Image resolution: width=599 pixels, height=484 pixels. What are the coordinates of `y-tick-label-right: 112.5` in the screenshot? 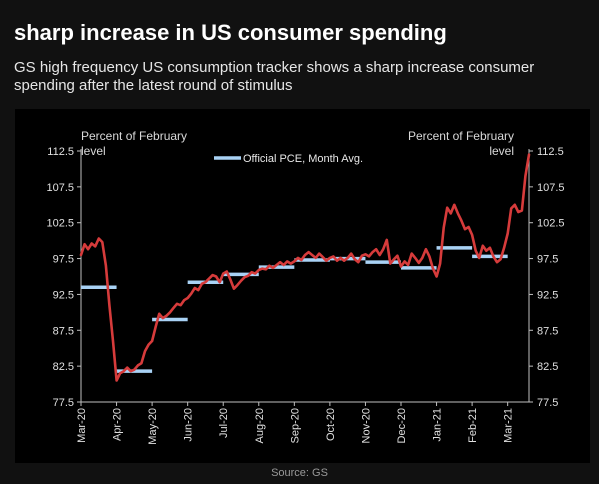 It's located at (550, 152).